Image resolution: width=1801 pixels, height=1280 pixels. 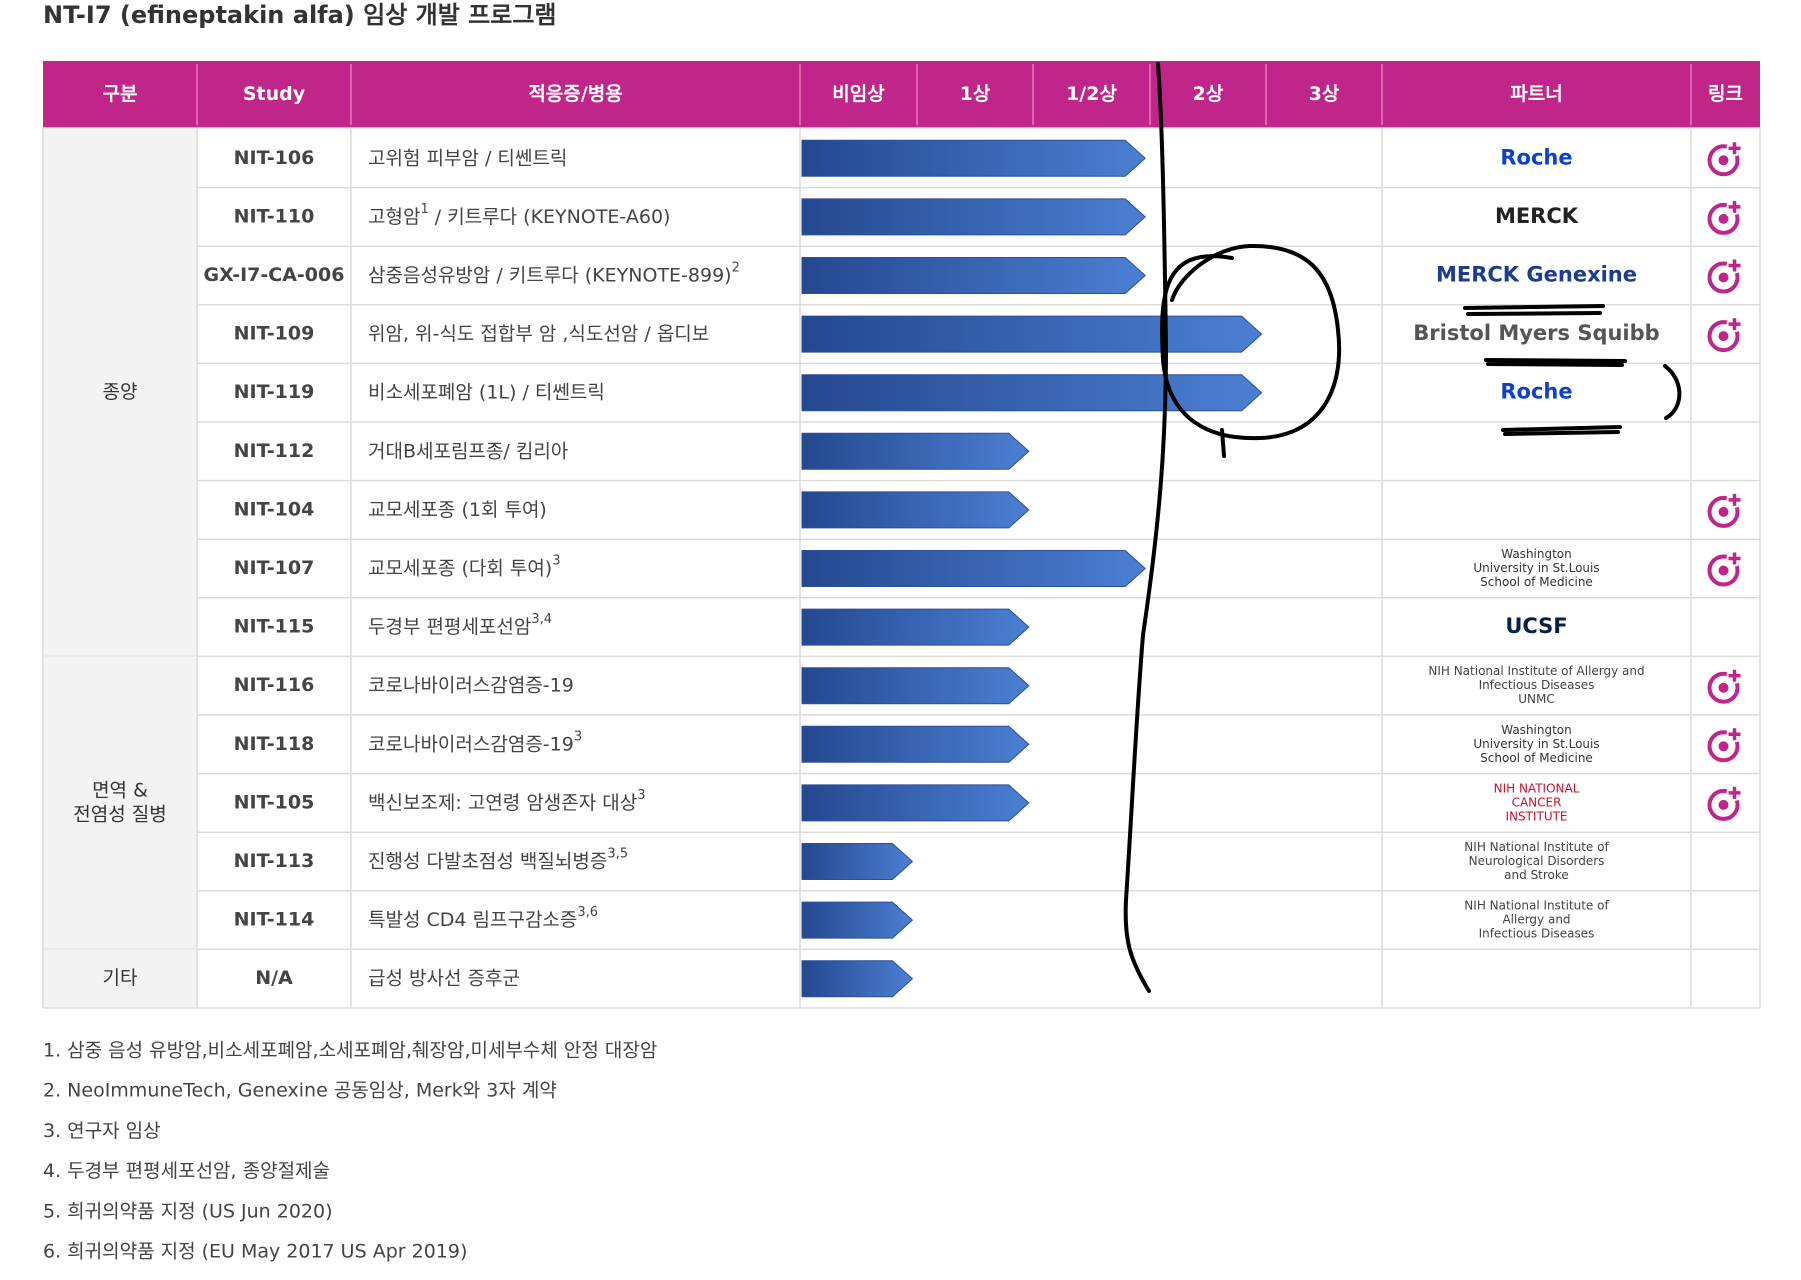 What do you see at coordinates (274, 861) in the screenshot?
I see `study-cell: NIT-113` at bounding box center [274, 861].